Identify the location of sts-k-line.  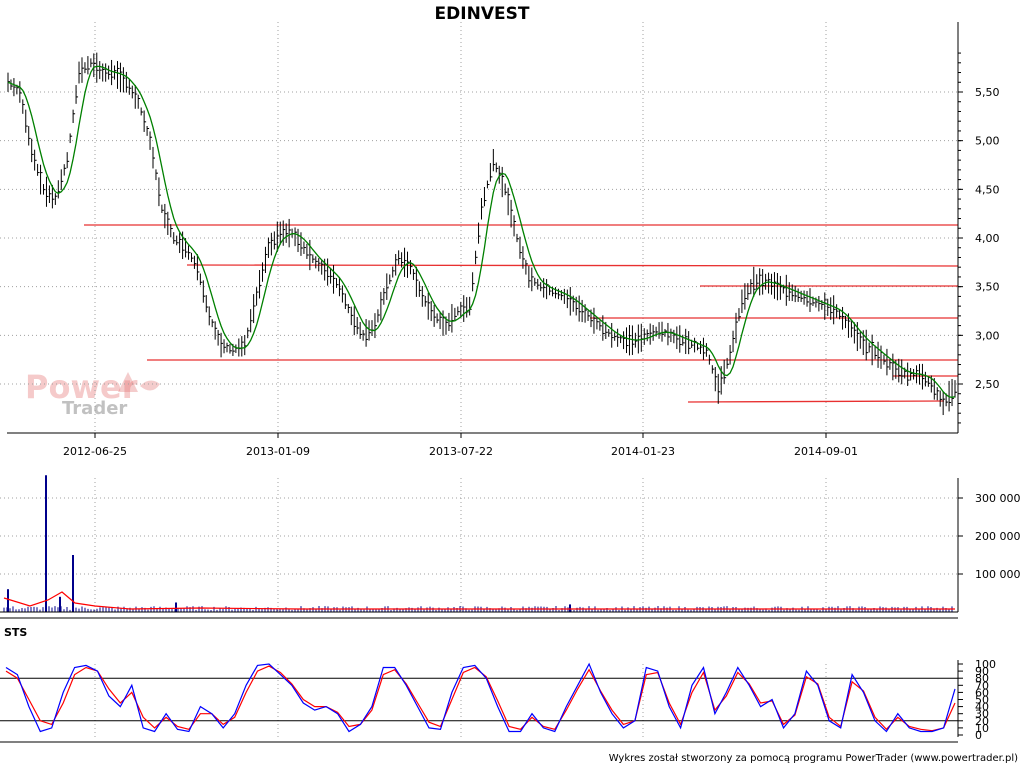
(480, 697).